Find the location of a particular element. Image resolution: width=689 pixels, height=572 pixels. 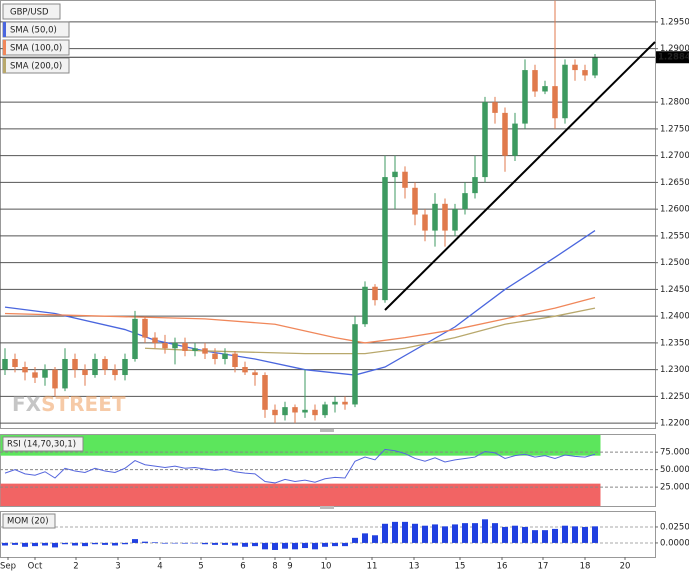

x-tick-label: 8 is located at coordinates (274, 567).